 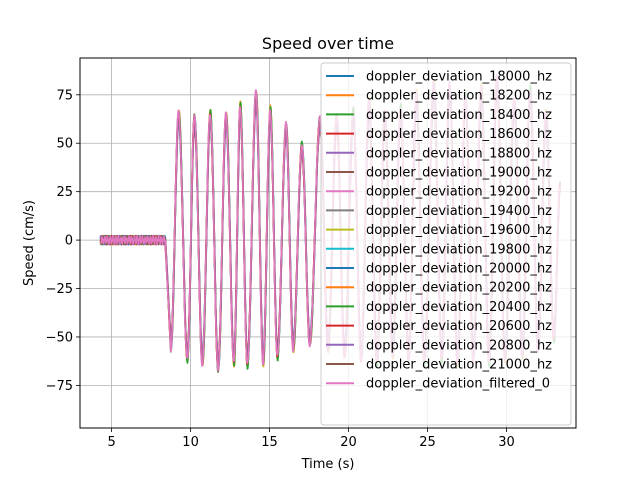 What do you see at coordinates (459, 365) in the screenshot?
I see `legend-label: doppler_deviation_21000_hz` at bounding box center [459, 365].